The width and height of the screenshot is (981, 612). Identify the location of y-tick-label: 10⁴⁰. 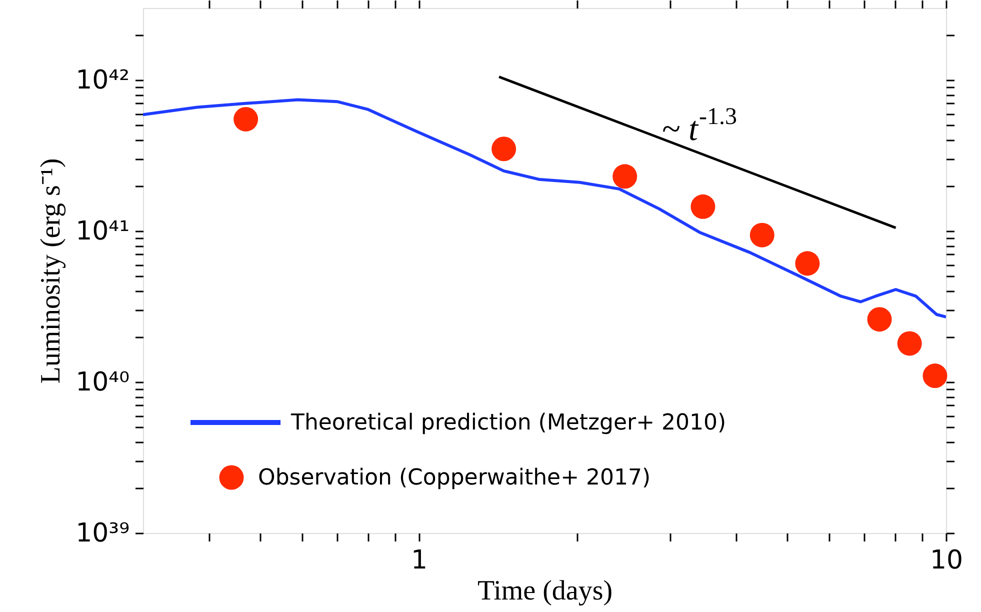
(103, 383).